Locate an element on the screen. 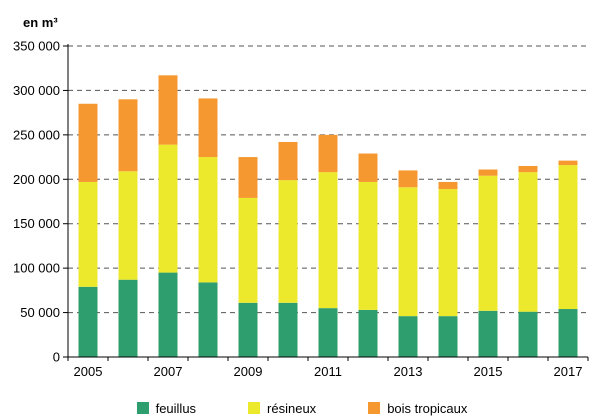 The image size is (604, 418). legend-item: feuillus is located at coordinates (166, 408).